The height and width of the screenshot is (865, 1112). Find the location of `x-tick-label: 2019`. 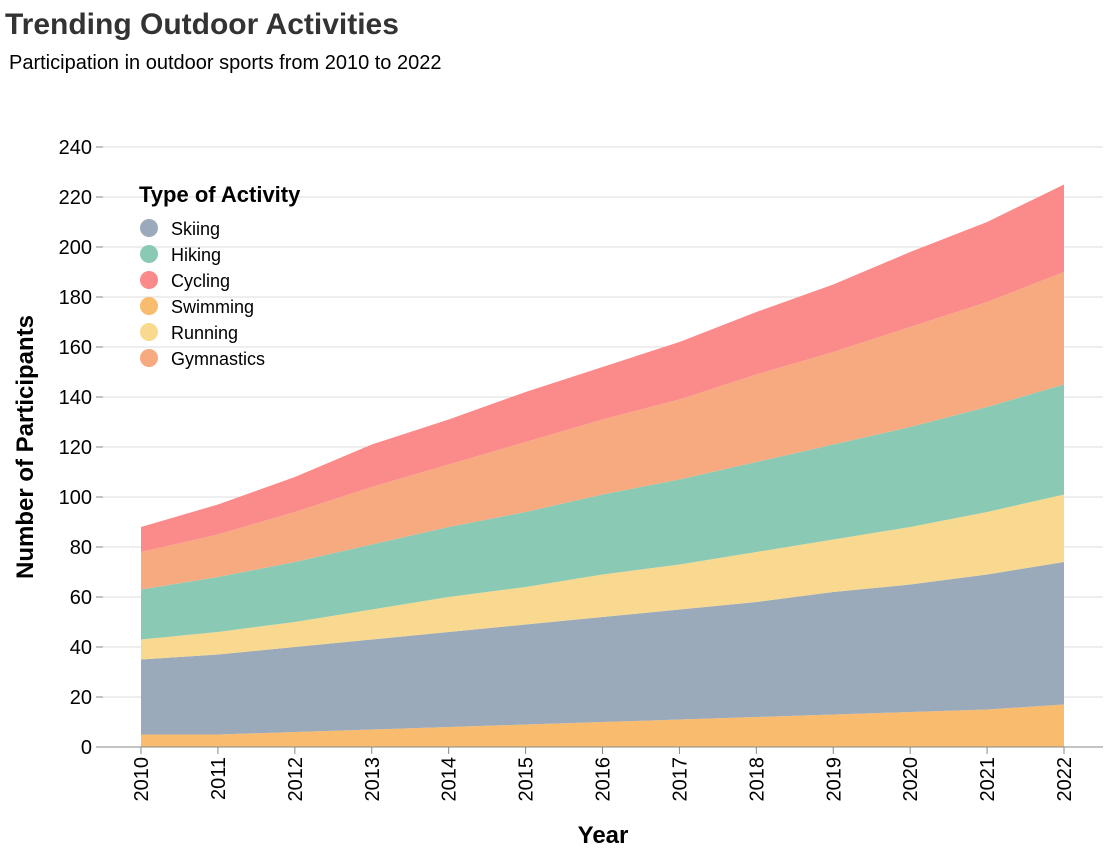

x-tick-label: 2019 is located at coordinates (834, 779).